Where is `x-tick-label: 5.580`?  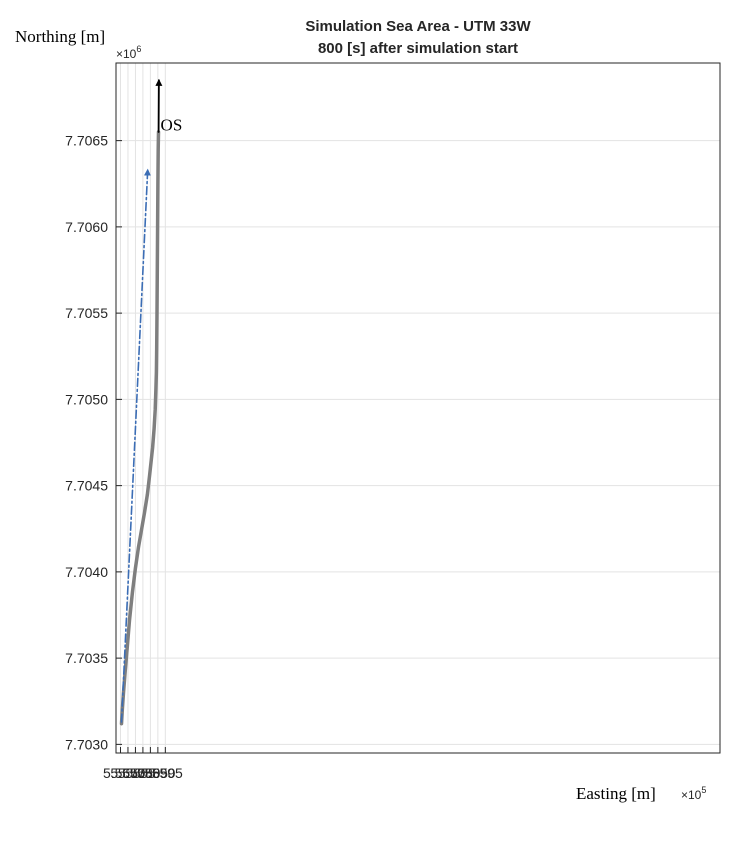
x-tick-label: 5.580 is located at coordinates (142, 773).